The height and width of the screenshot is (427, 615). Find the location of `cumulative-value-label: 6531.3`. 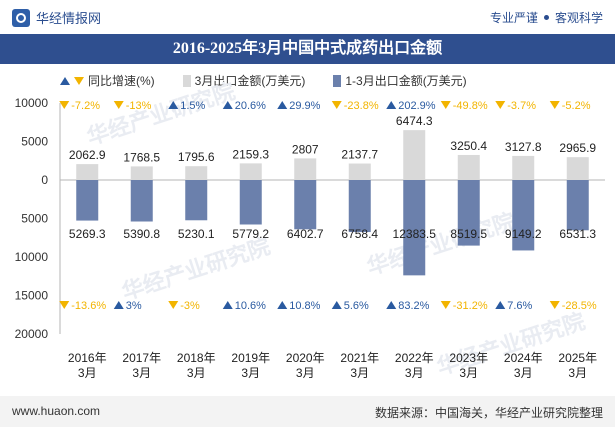

cumulative-value-label: 6531.3 is located at coordinates (577, 234).